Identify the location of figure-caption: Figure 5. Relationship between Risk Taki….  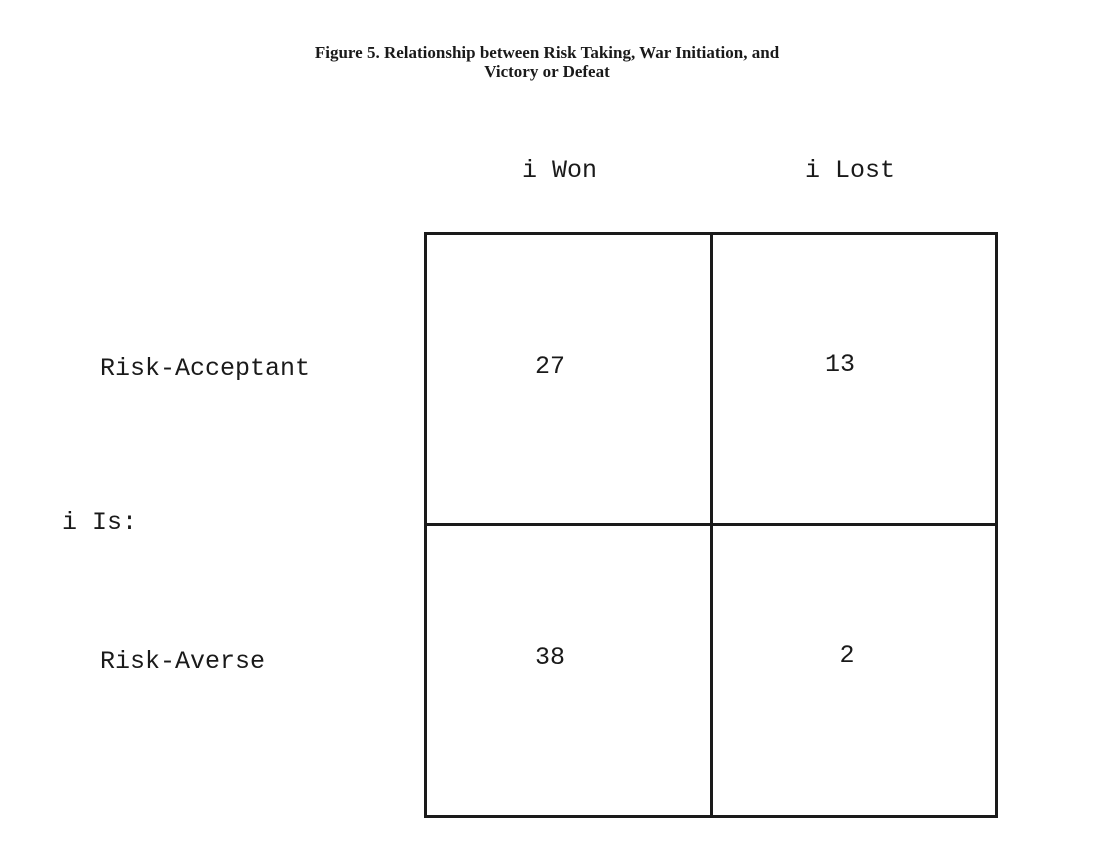
(547, 62).